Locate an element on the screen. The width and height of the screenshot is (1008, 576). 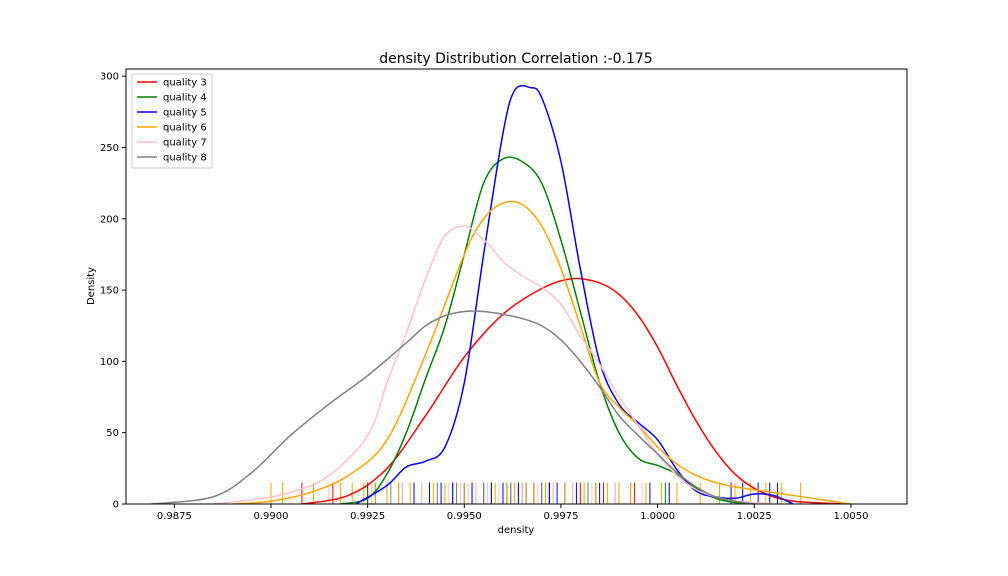
legend-label-quality-8: quality 8 is located at coordinates (185, 158).